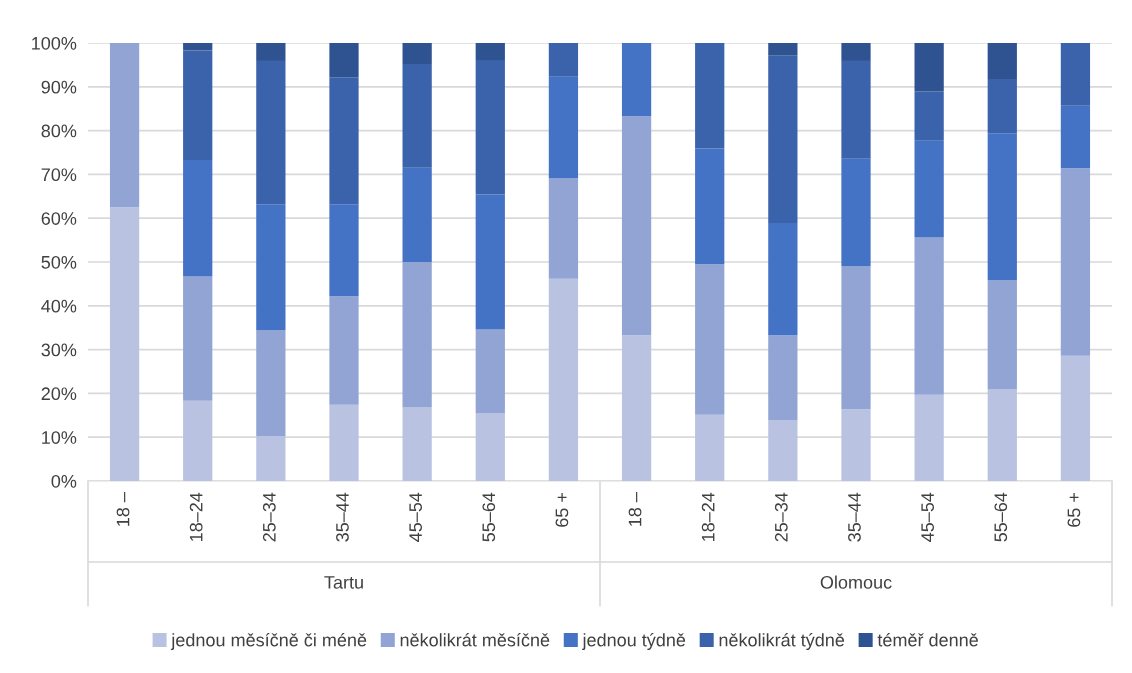  Describe the element at coordinates (64, 481) in the screenshot. I see `y-tick-label: 0%` at that location.